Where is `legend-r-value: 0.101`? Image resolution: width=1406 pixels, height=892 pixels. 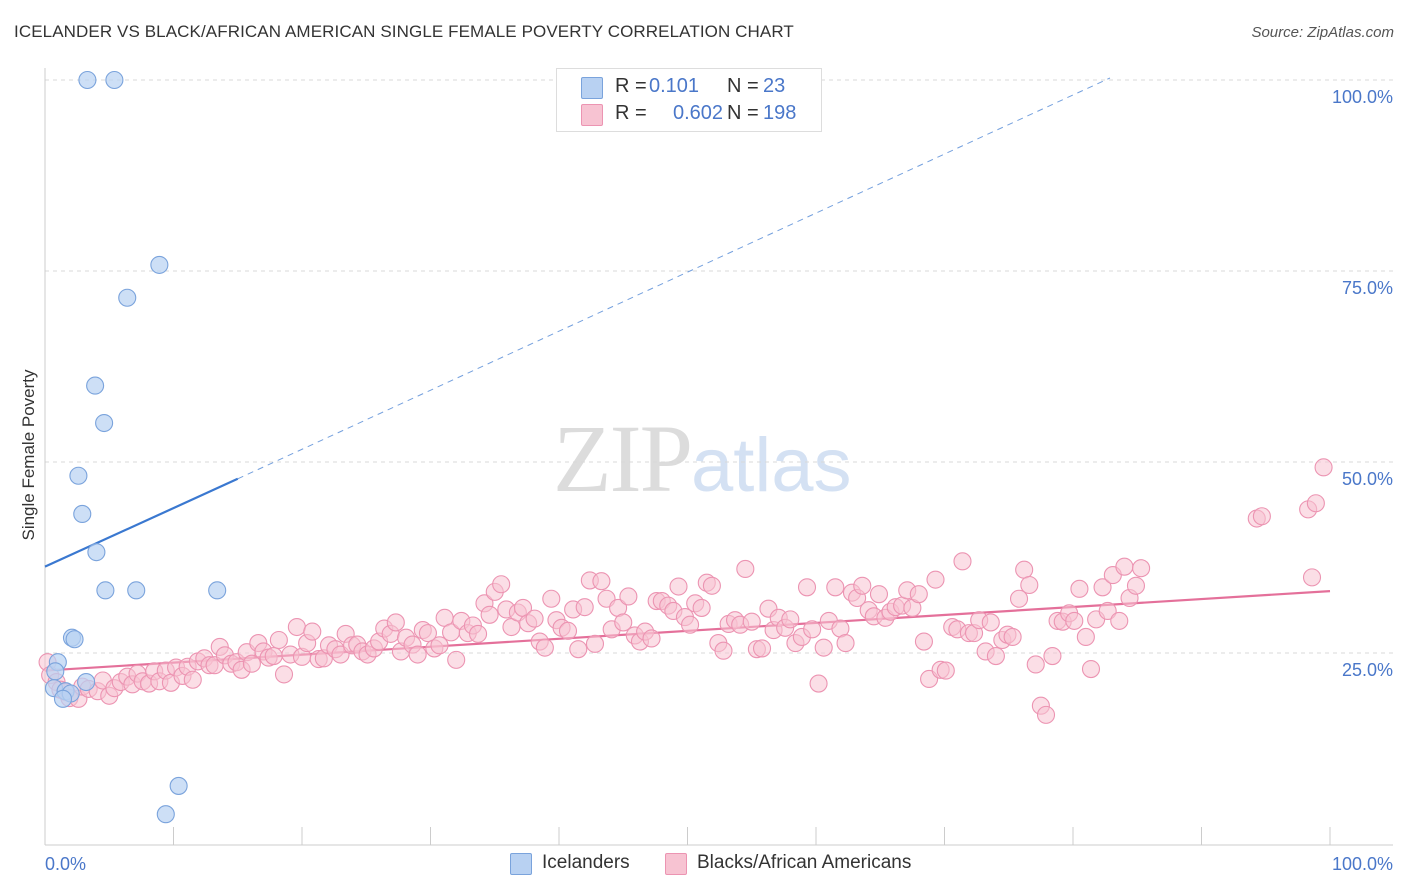
legend-r-value: 0.101 is located at coordinates (674, 86).